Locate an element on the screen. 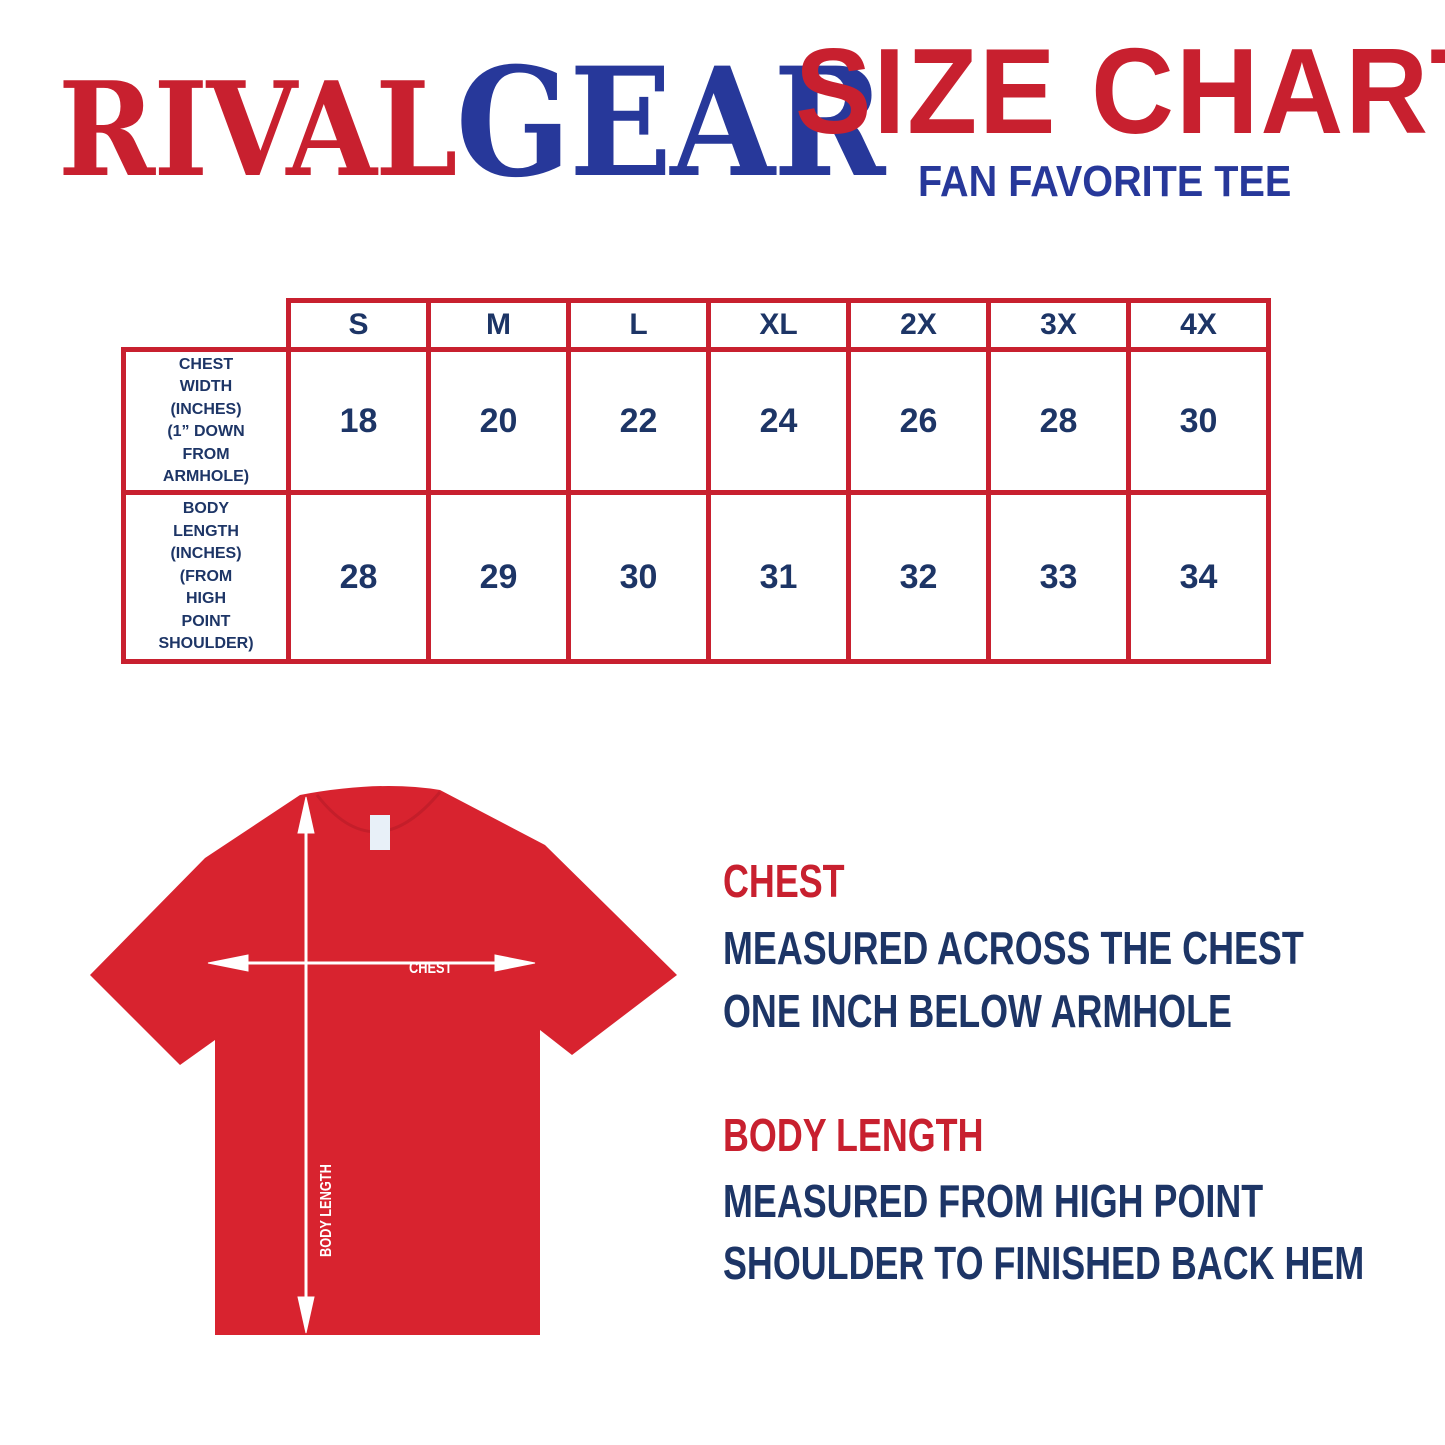 This screenshot has width=1445, height=1445. label-line: (FROM is located at coordinates (206, 576).